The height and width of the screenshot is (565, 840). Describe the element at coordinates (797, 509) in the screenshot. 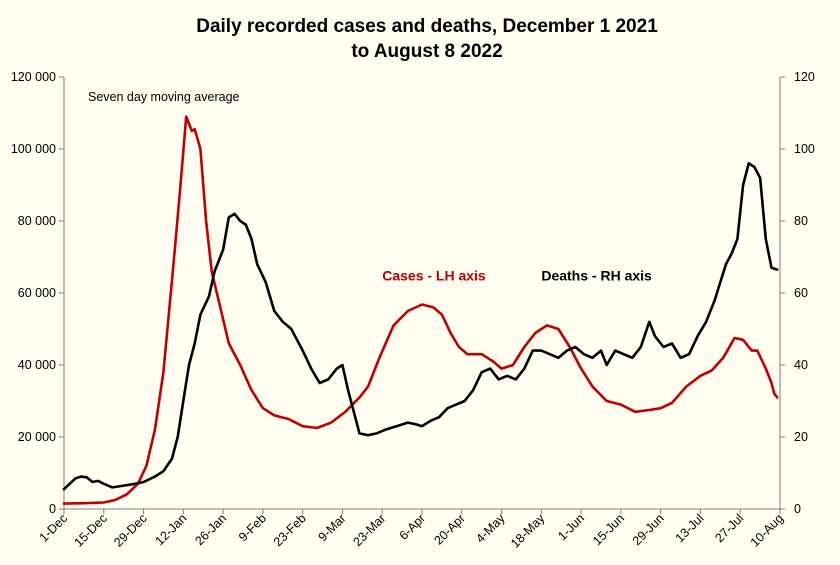

I see `y-right-tick-label: 0` at that location.